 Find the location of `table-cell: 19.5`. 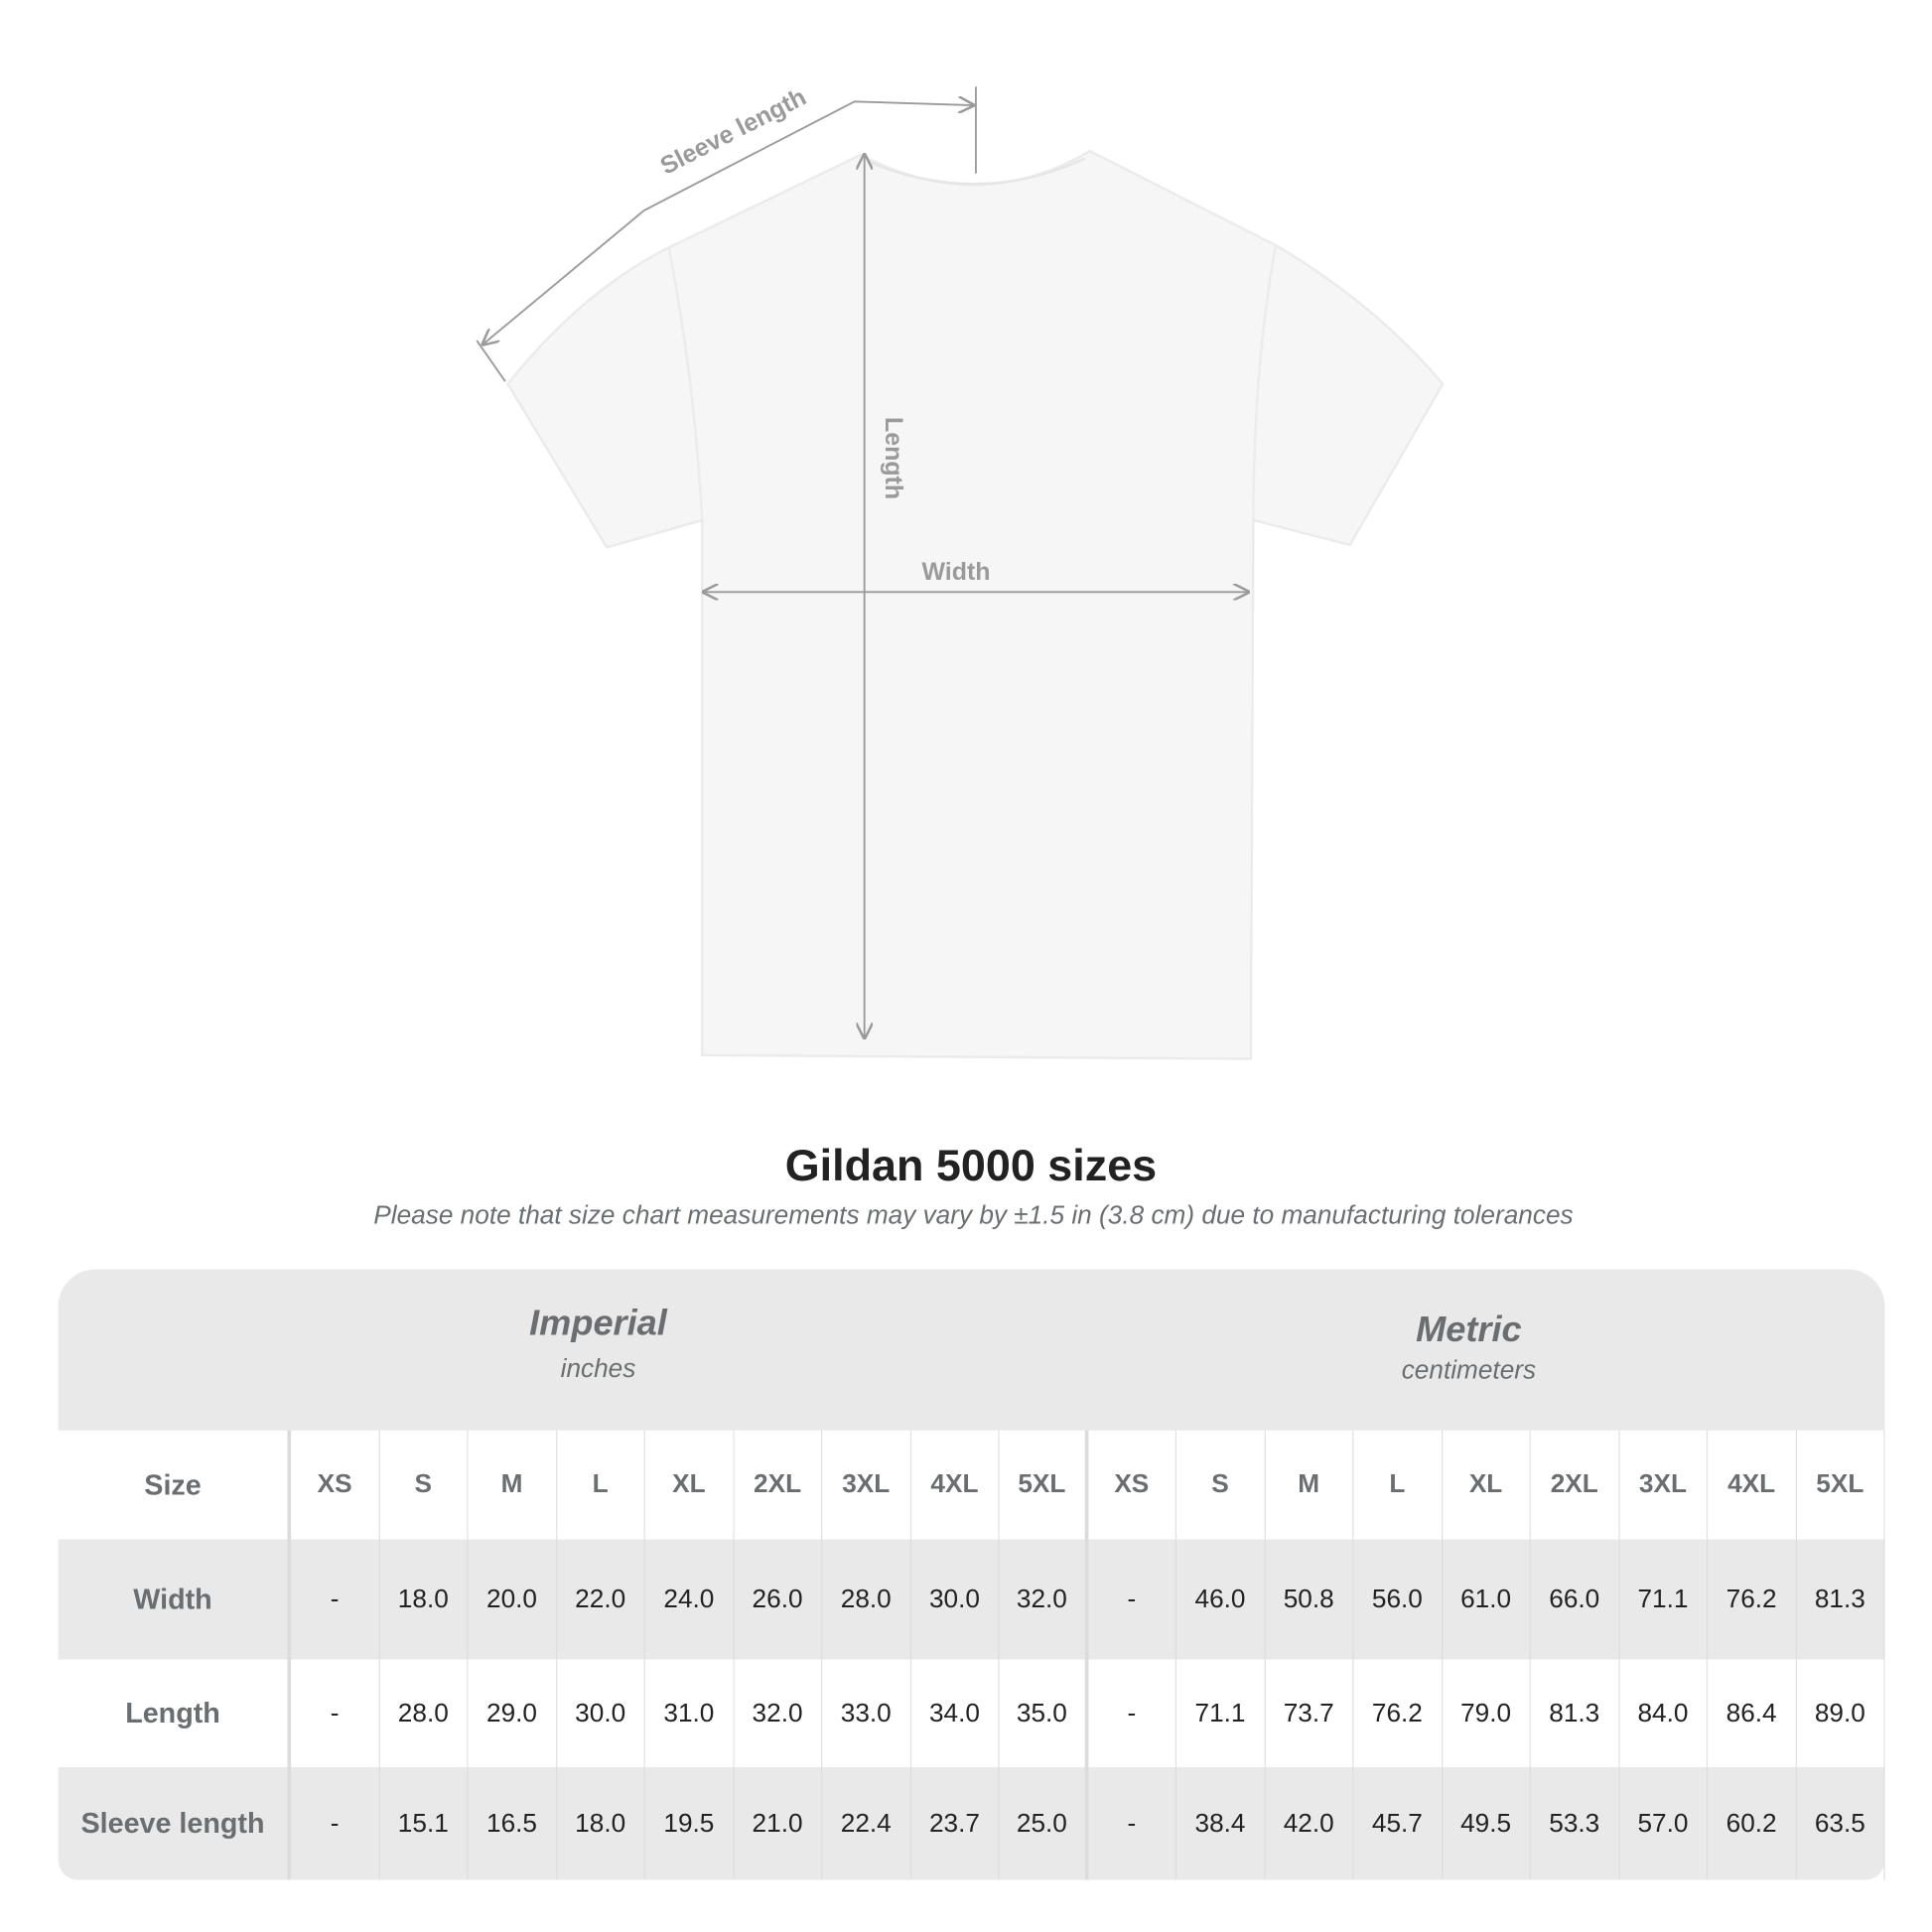

table-cell: 19.5 is located at coordinates (690, 1823).